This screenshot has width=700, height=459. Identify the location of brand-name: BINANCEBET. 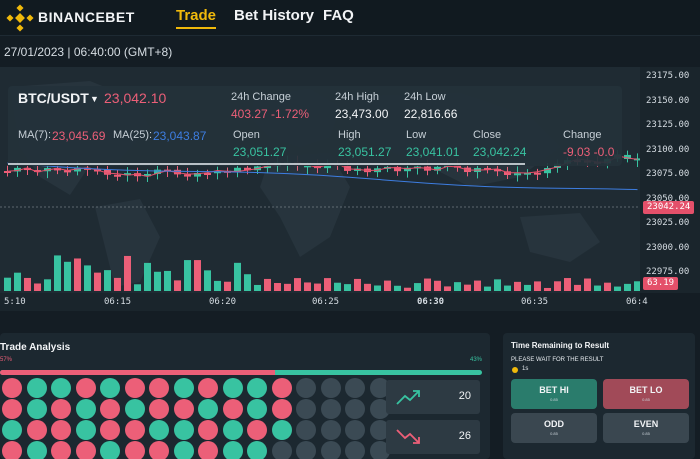
(86, 17).